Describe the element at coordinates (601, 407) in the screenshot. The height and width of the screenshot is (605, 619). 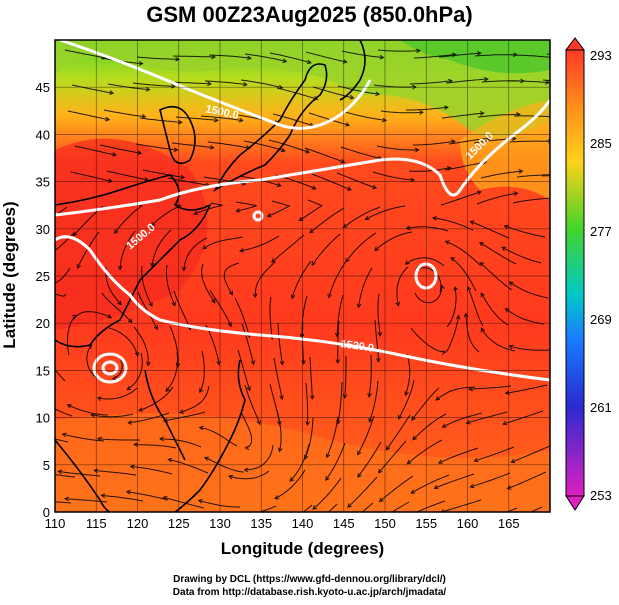
I see `colorbar-tick-label: 261` at that location.